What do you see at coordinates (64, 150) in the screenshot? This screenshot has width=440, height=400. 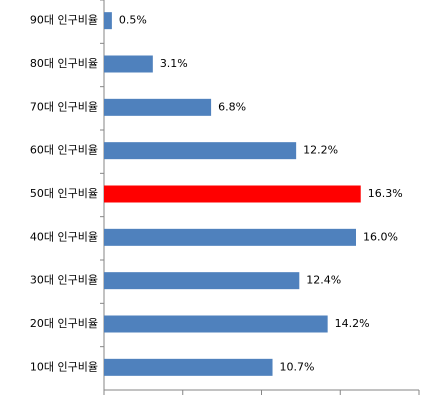 I see `y-tick-label: 60대 인구비율` at bounding box center [64, 150].